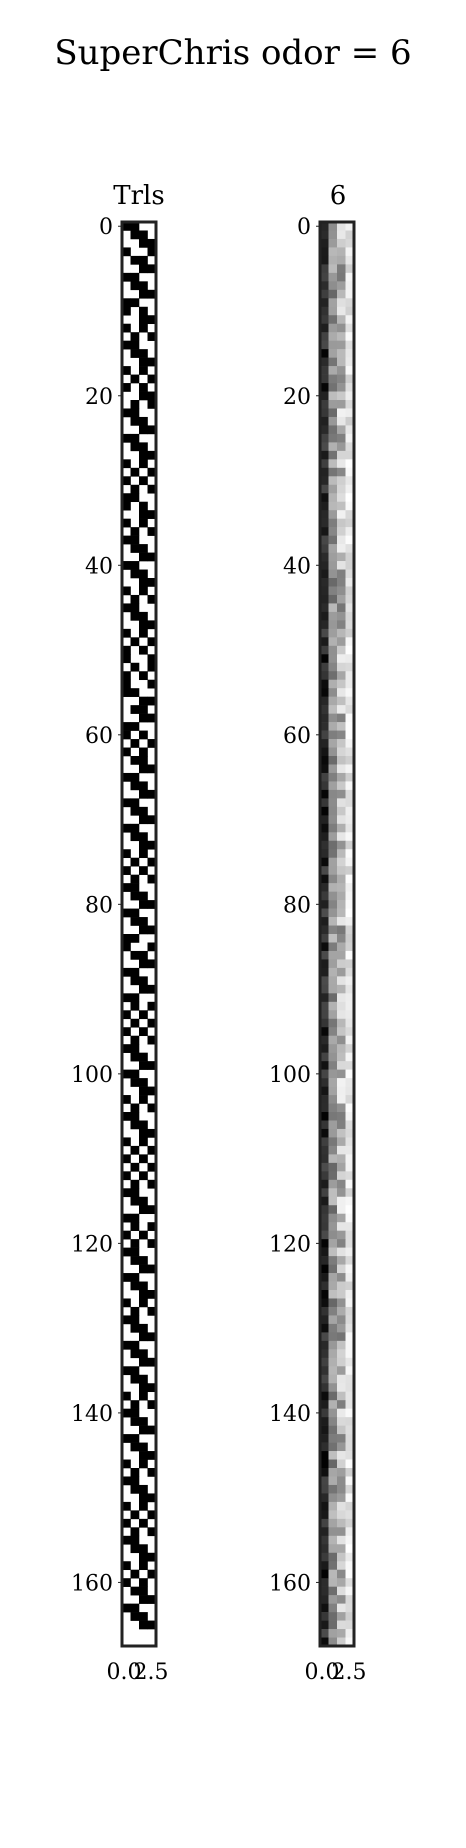  What do you see at coordinates (139, 934) in the screenshot?
I see `heatmap-cells-trials` at bounding box center [139, 934].